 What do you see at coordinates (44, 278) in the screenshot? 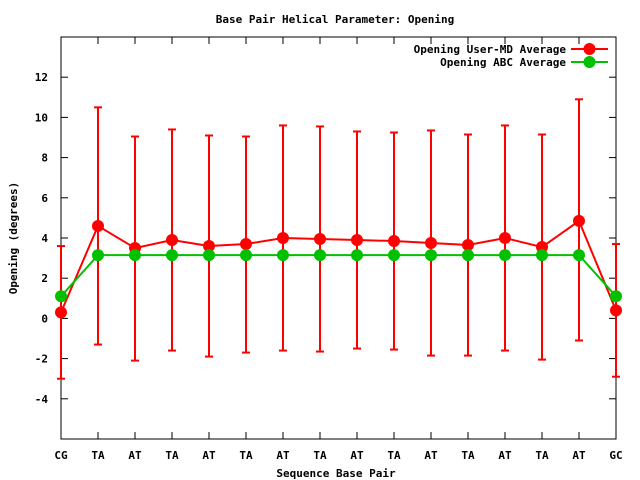
I see `y-tick-label: 2` at bounding box center [44, 278].